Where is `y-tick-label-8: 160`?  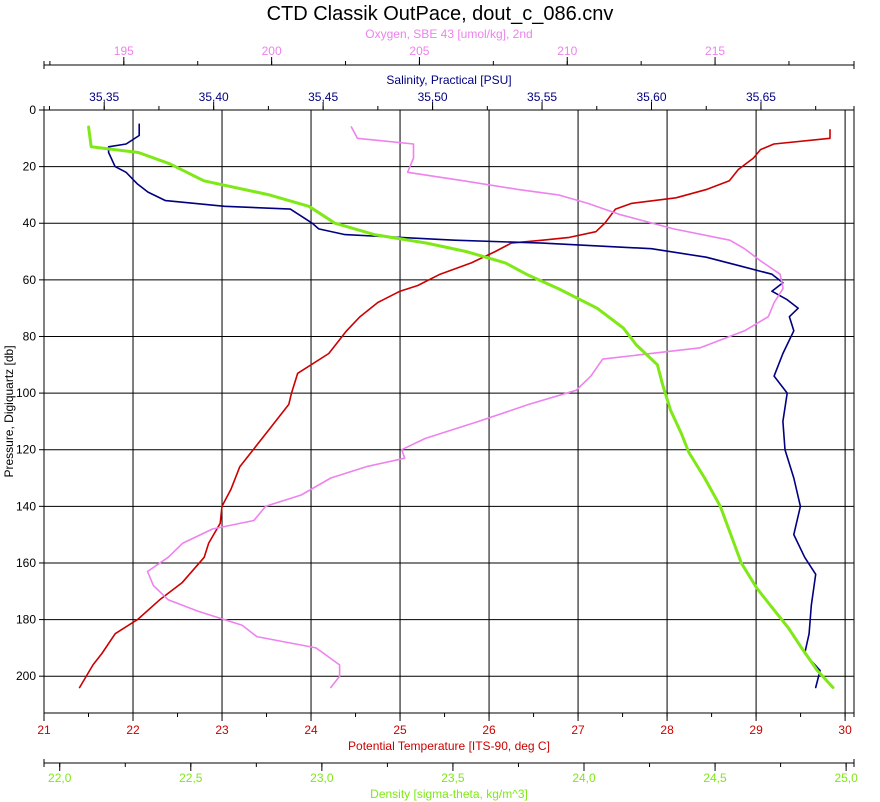 y-tick-label-8: 160 is located at coordinates (26, 563).